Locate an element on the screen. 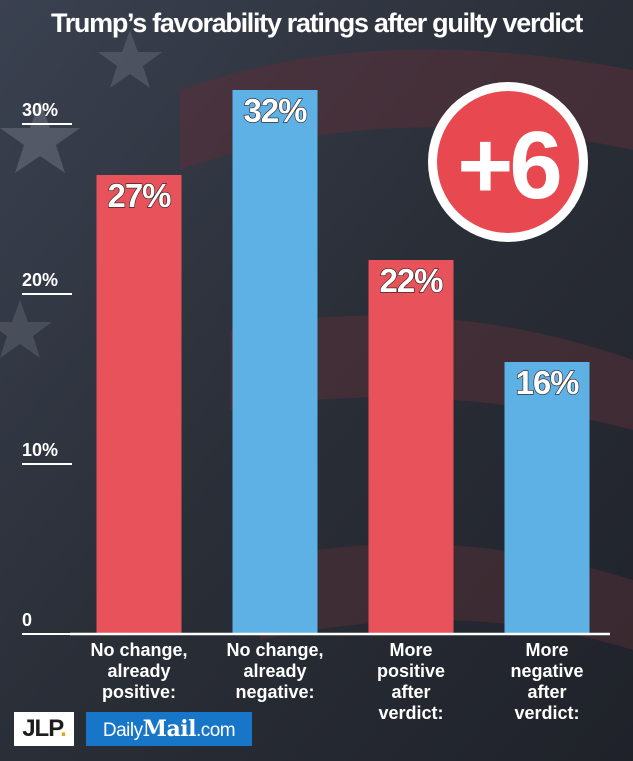  y-tick-label: 10% is located at coordinates (40, 450).